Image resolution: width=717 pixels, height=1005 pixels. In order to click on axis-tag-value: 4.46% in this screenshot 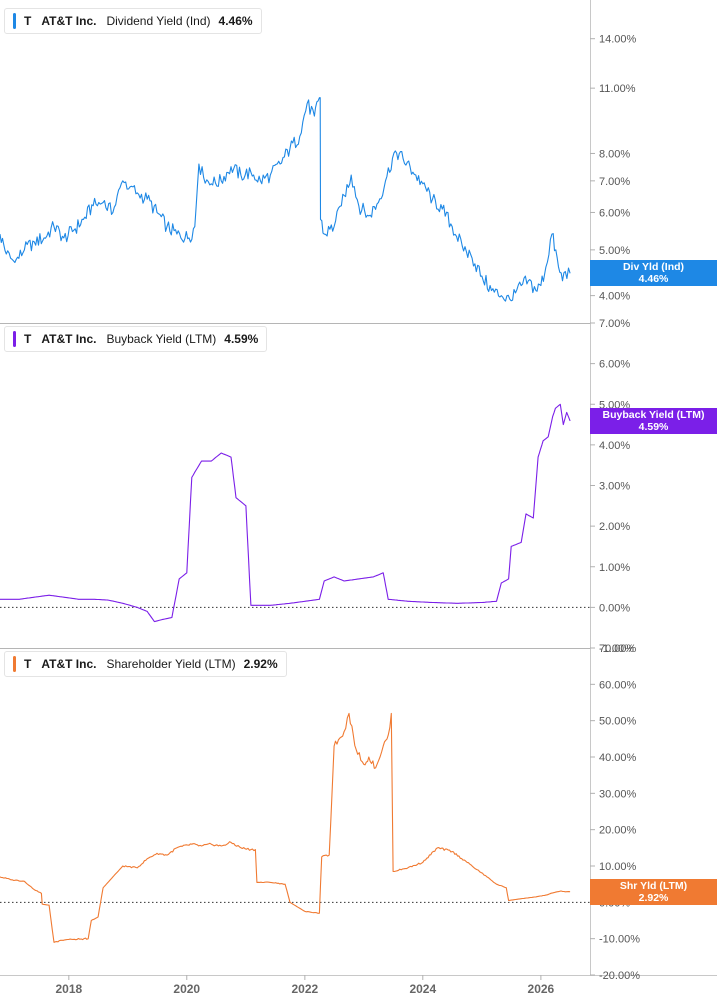, I will do `click(653, 279)`.